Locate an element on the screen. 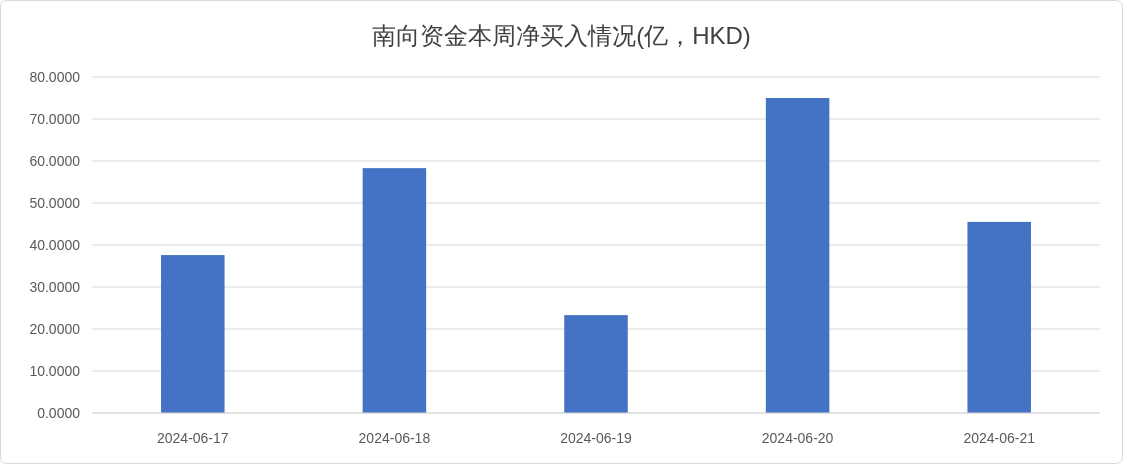  y-tick-label: 80.0000 is located at coordinates (55, 77).